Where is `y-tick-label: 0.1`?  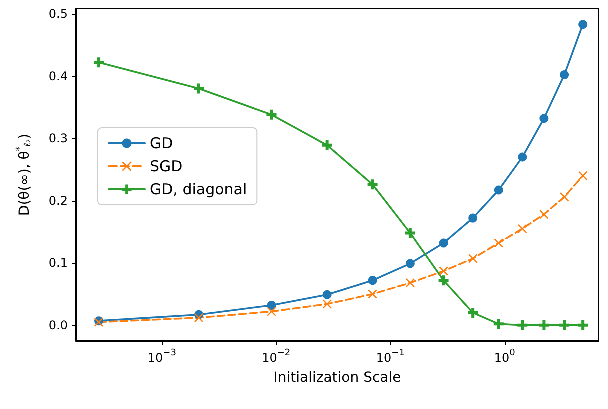 y-tick-label: 0.1 is located at coordinates (58, 263).